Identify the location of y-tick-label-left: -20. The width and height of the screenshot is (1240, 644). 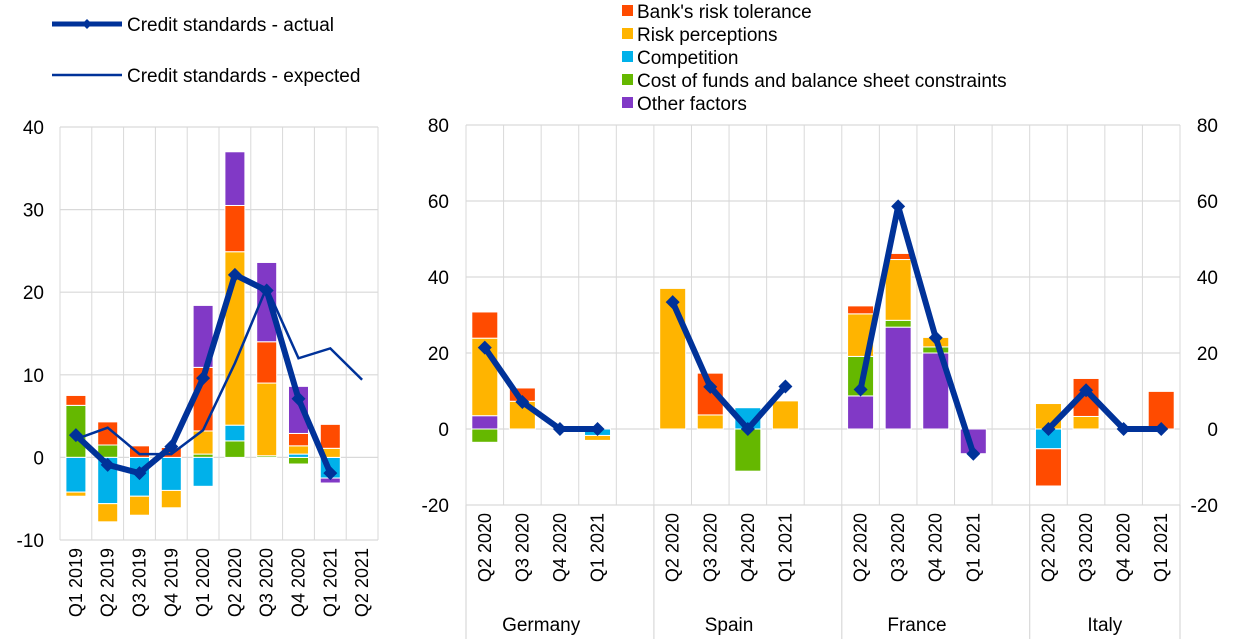
(435, 506).